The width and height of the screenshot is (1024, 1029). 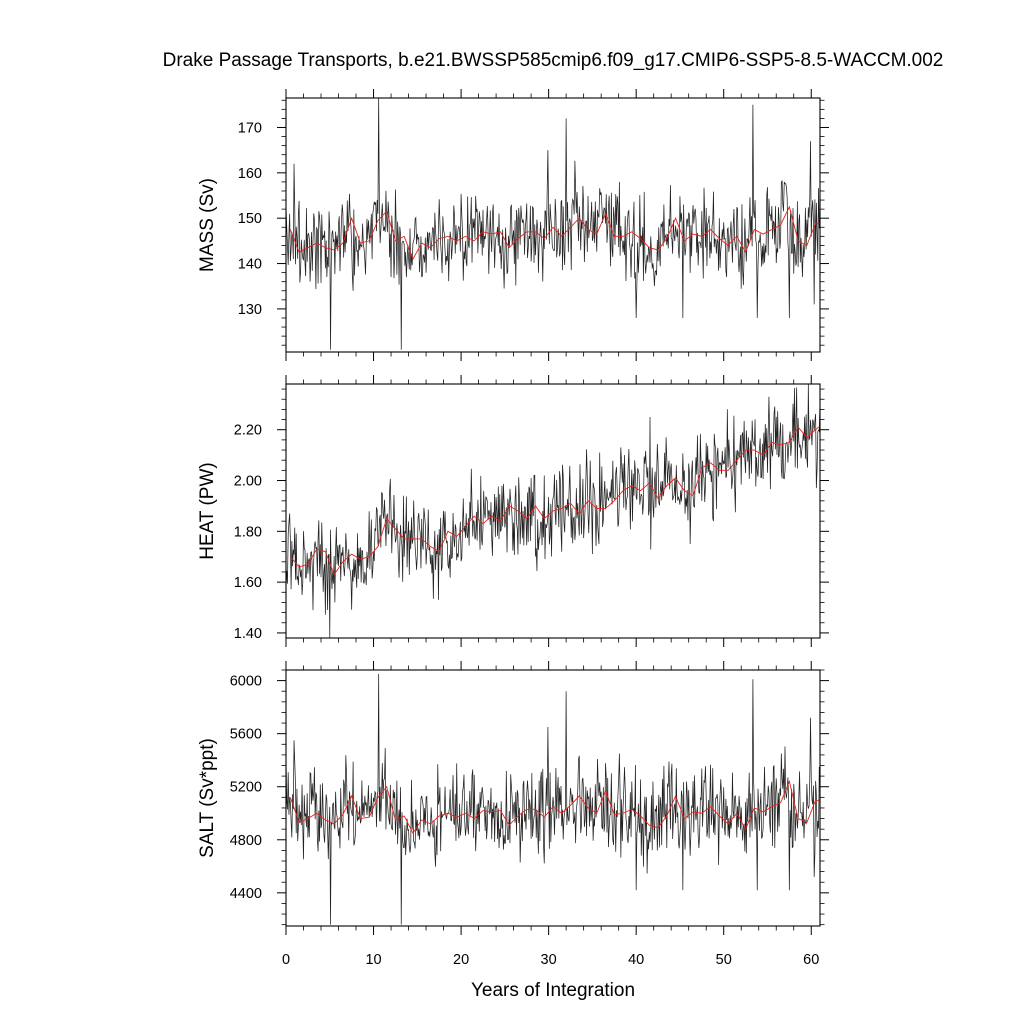 I want to click on x-tick-label: 50, so click(x=724, y=960).